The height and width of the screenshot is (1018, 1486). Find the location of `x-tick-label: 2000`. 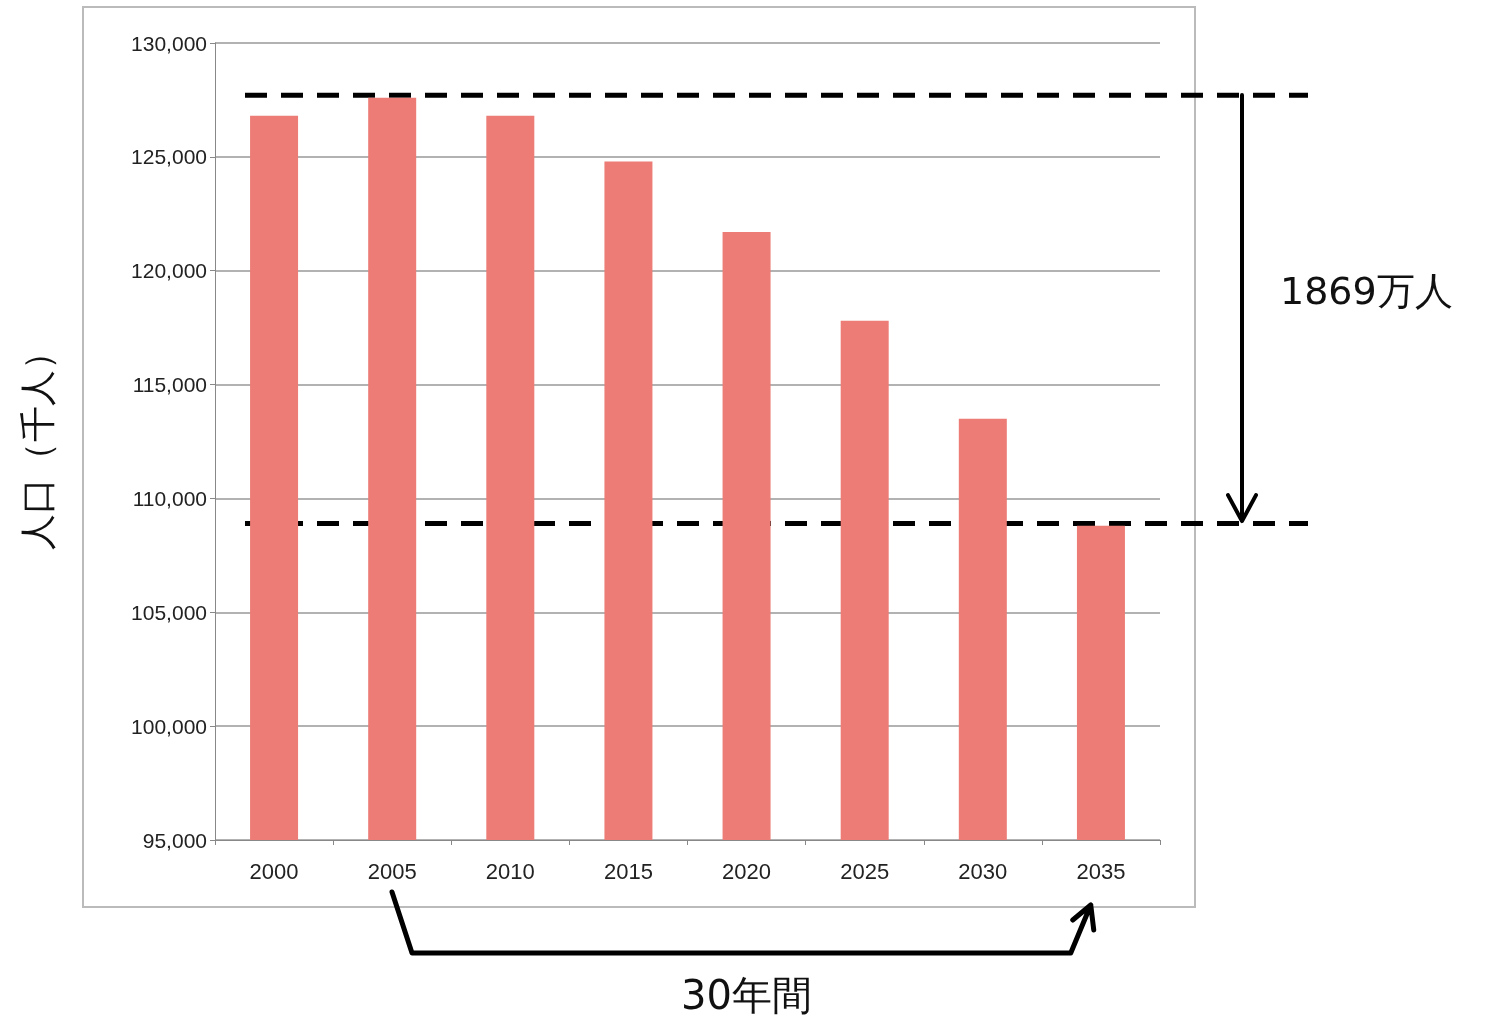

x-tick-label: 2000 is located at coordinates (274, 871).